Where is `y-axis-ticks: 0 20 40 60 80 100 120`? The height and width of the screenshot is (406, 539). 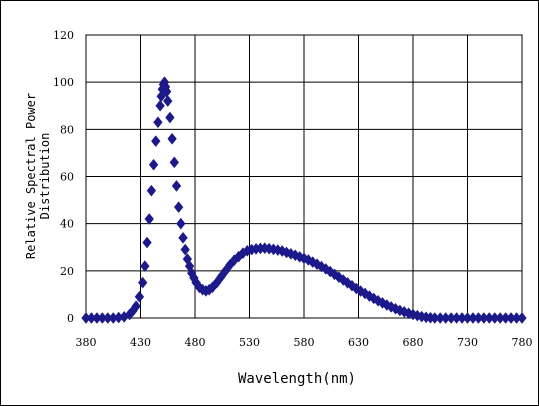
y-axis-ticks: 0 20 40 60 80 100 120 is located at coordinates (63, 177).